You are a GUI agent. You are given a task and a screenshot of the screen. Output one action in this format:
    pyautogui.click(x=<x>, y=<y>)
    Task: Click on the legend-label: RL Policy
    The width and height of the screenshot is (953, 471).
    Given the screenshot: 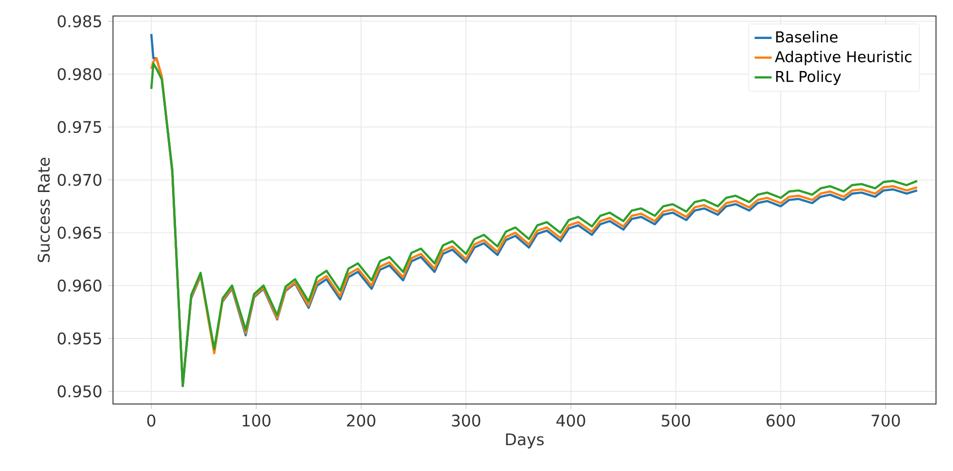 What is the action you would take?
    pyautogui.click(x=809, y=78)
    